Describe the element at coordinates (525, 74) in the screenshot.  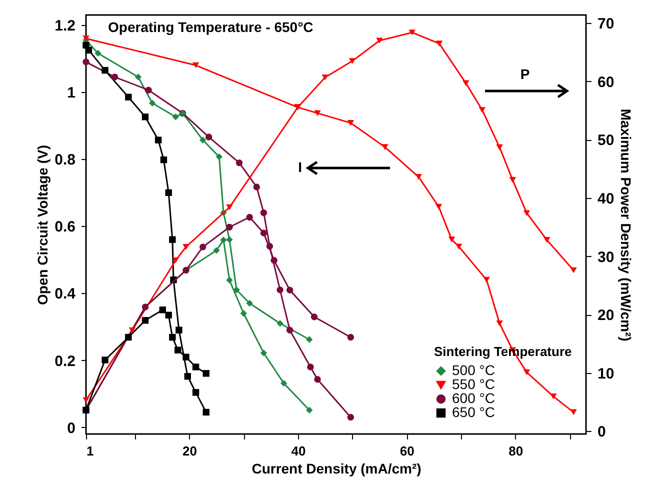
I see `annotation: P` at that location.